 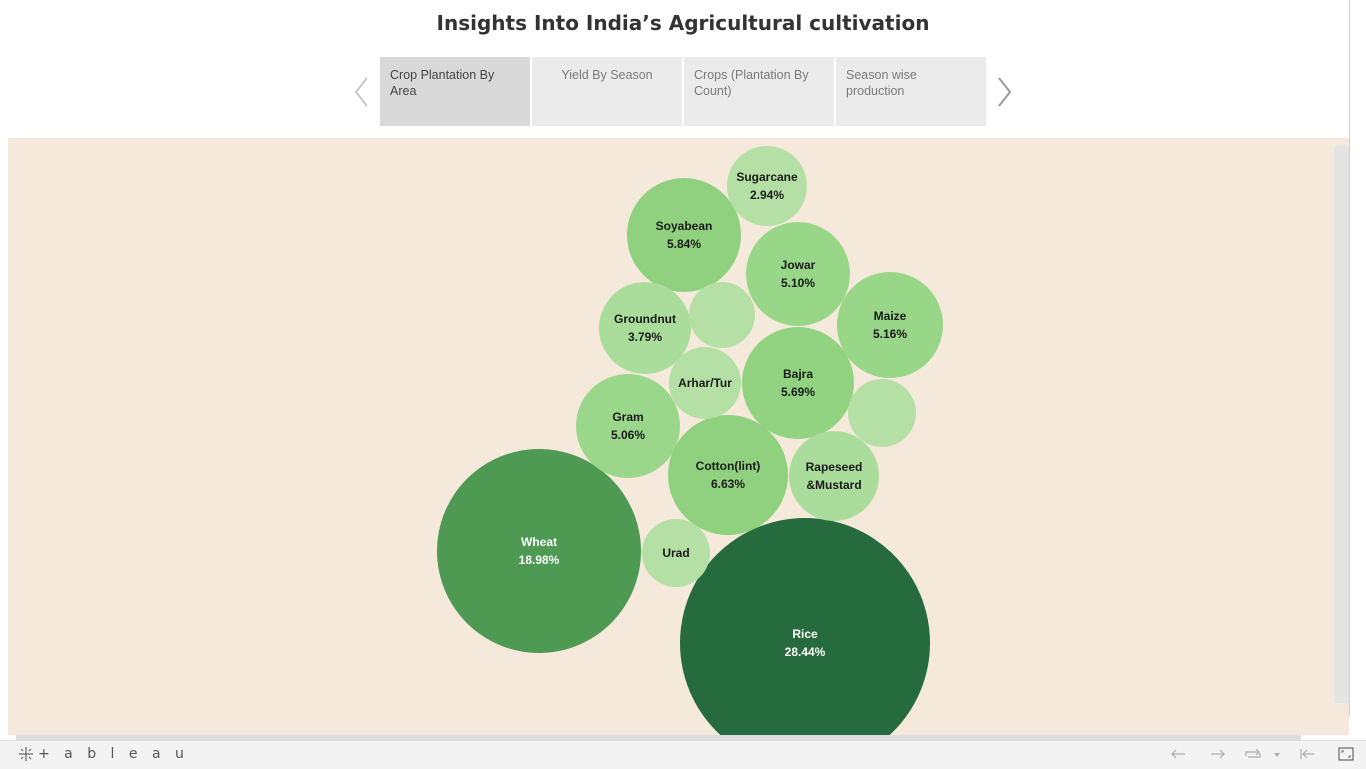 What do you see at coordinates (798, 274) in the screenshot?
I see `bubble-jowar` at bounding box center [798, 274].